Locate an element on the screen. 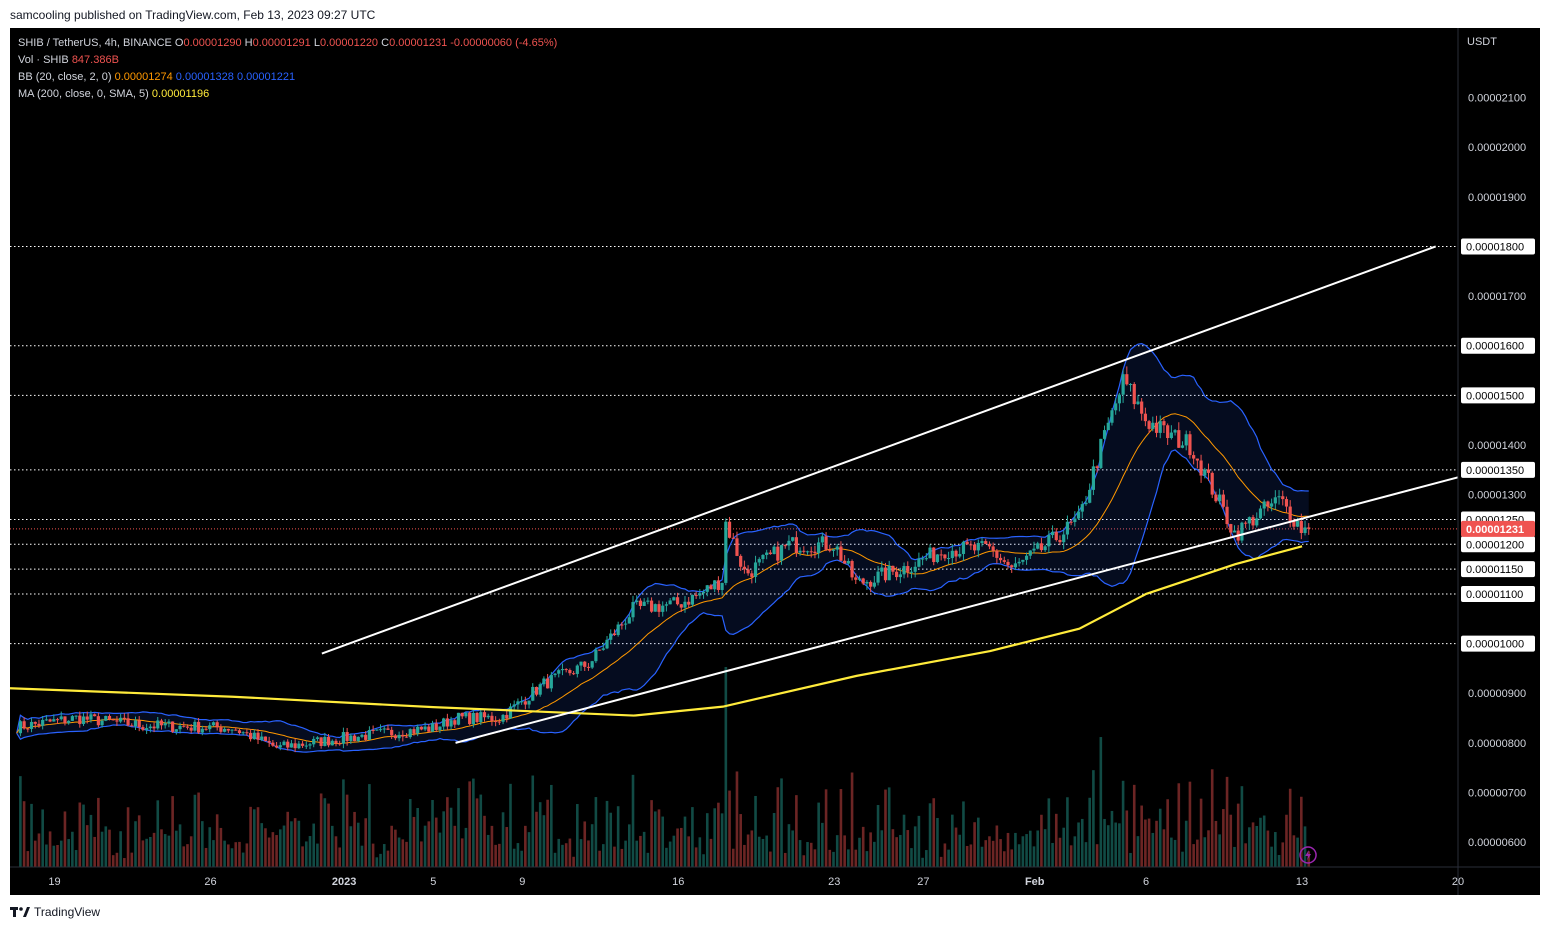  legend-bb-lower: 0.00001221 is located at coordinates (266, 77).